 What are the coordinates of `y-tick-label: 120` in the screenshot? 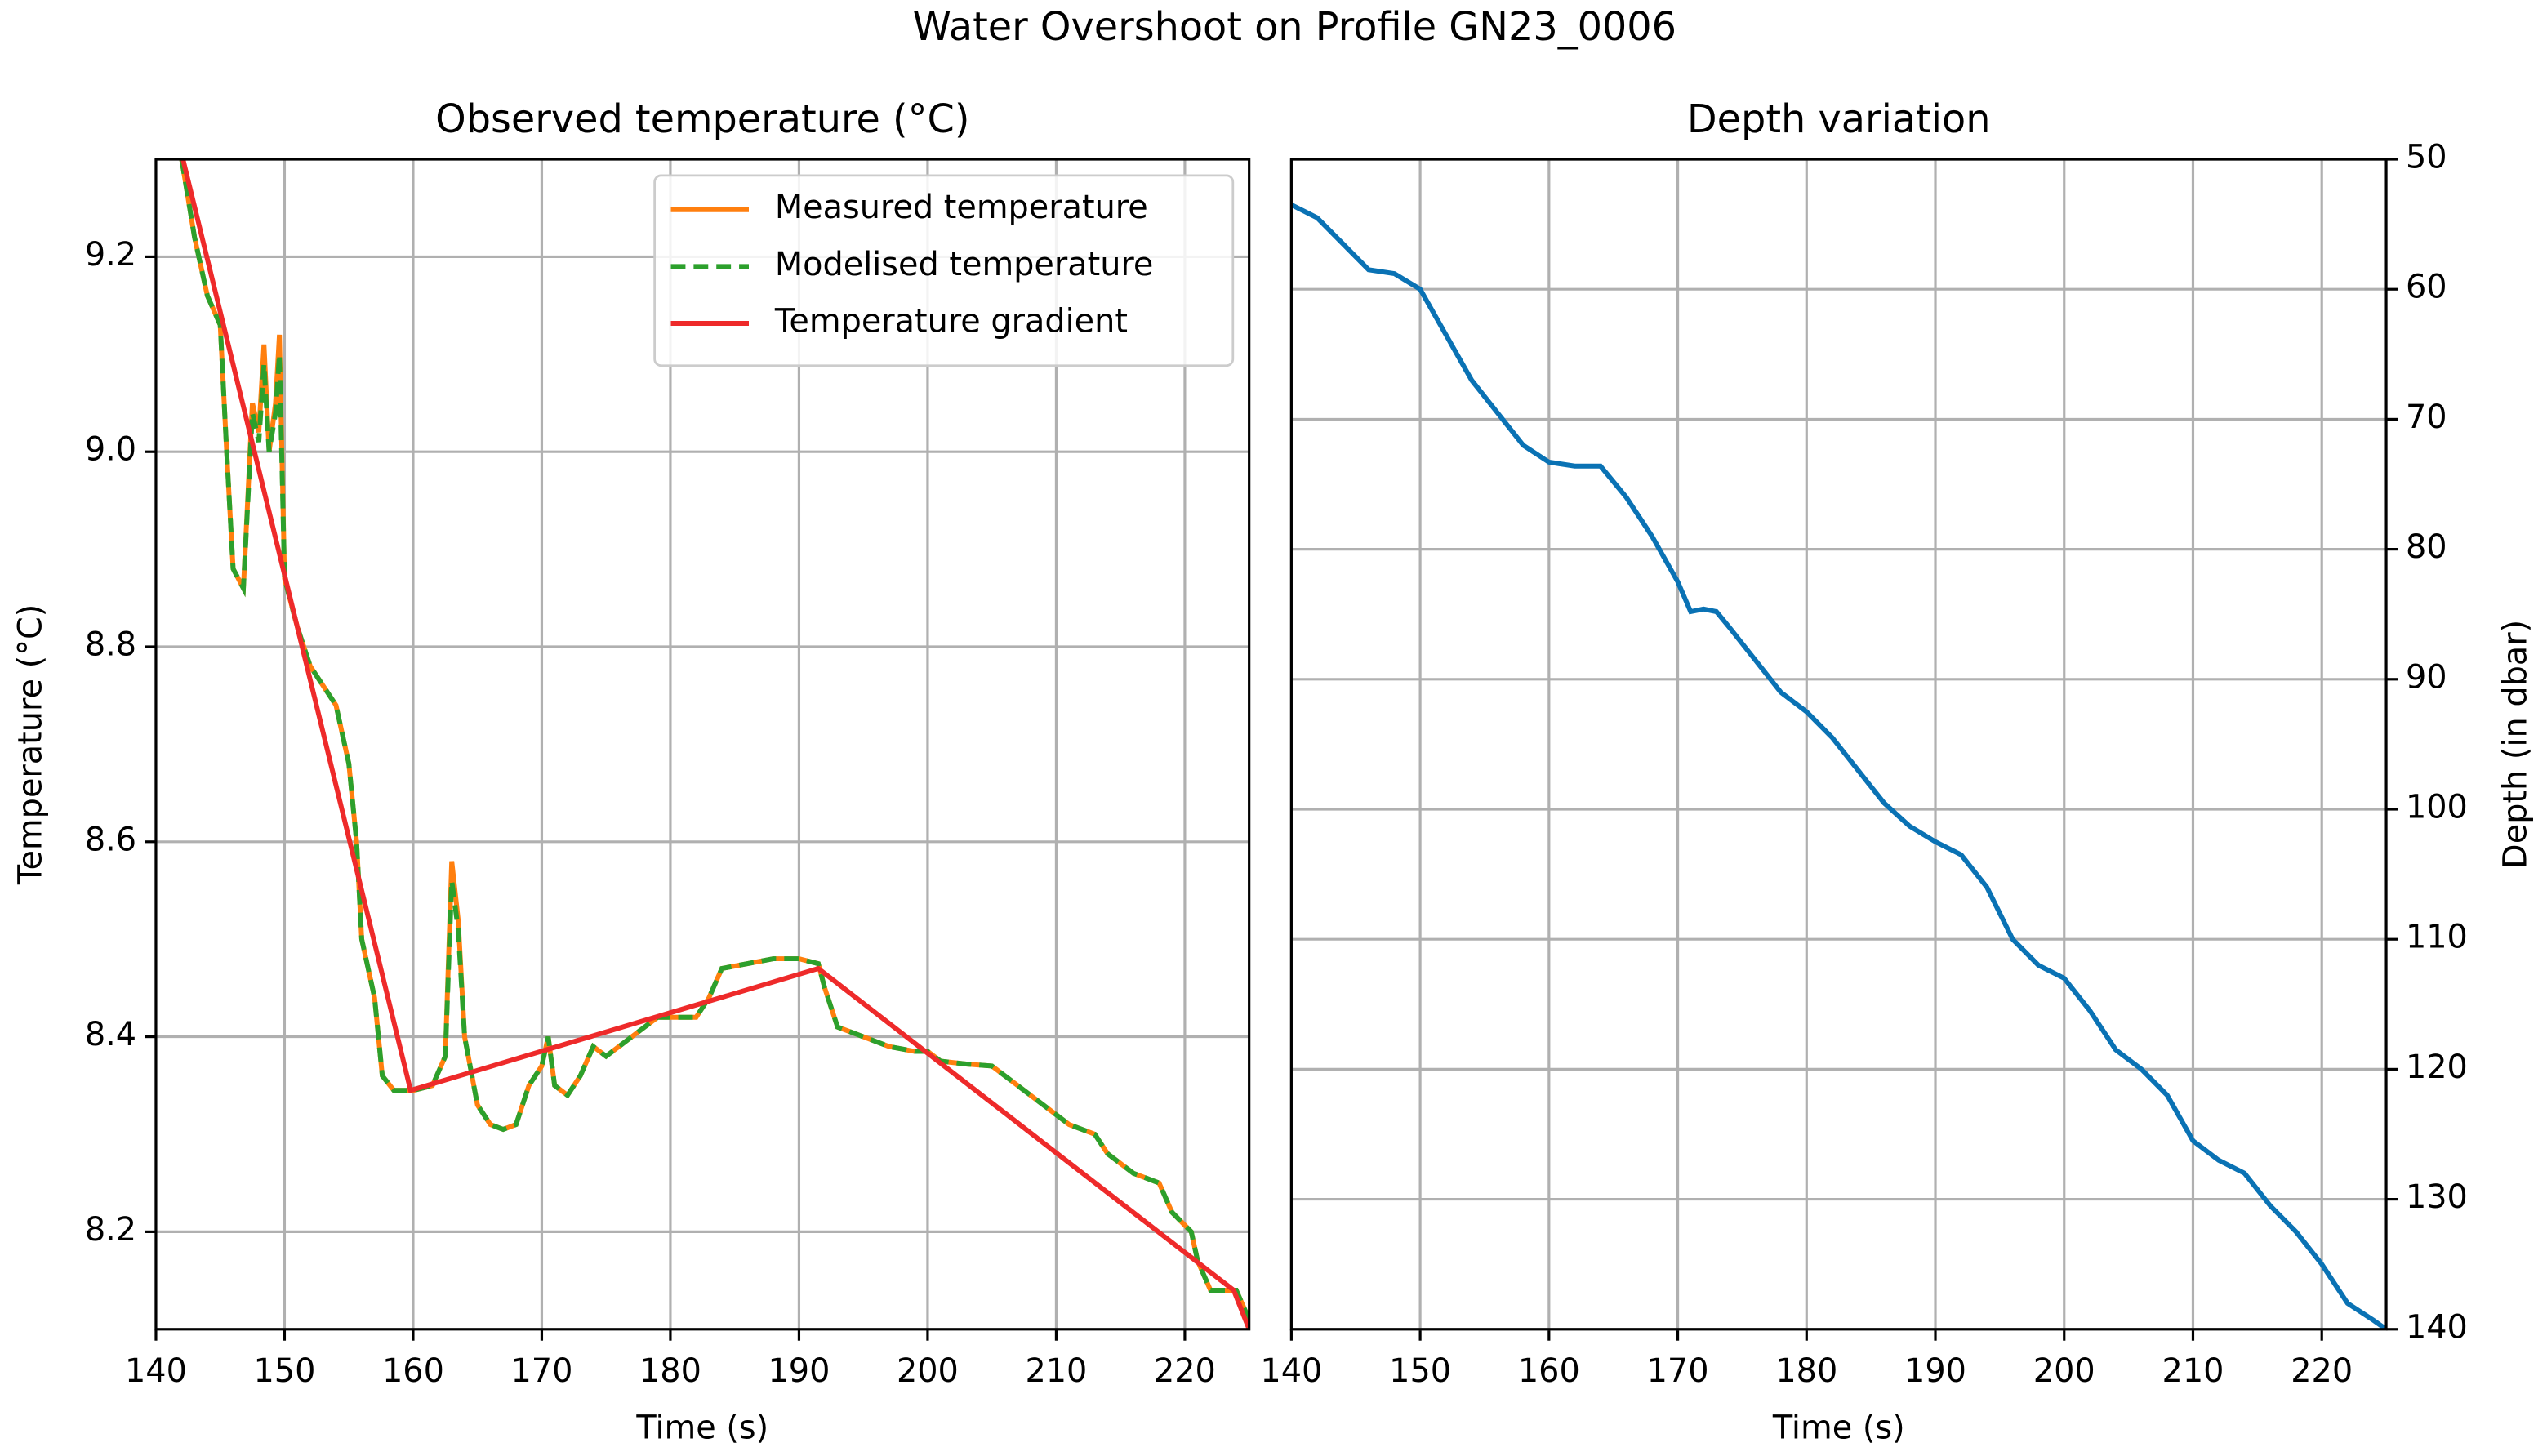 It's located at (2437, 1067).